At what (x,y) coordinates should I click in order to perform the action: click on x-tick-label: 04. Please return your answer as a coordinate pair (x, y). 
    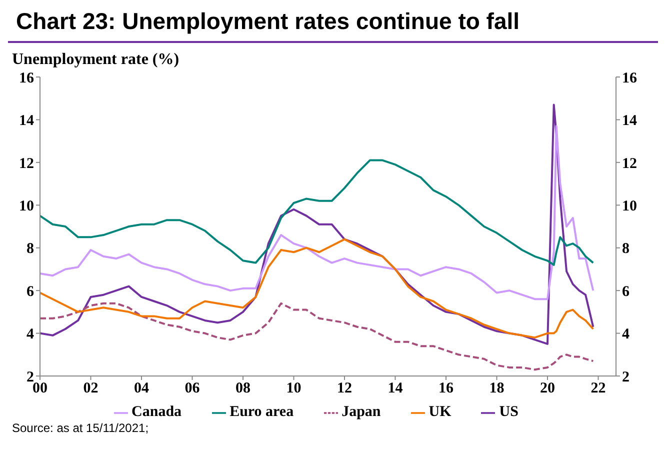
    Looking at the image, I should click on (142, 388).